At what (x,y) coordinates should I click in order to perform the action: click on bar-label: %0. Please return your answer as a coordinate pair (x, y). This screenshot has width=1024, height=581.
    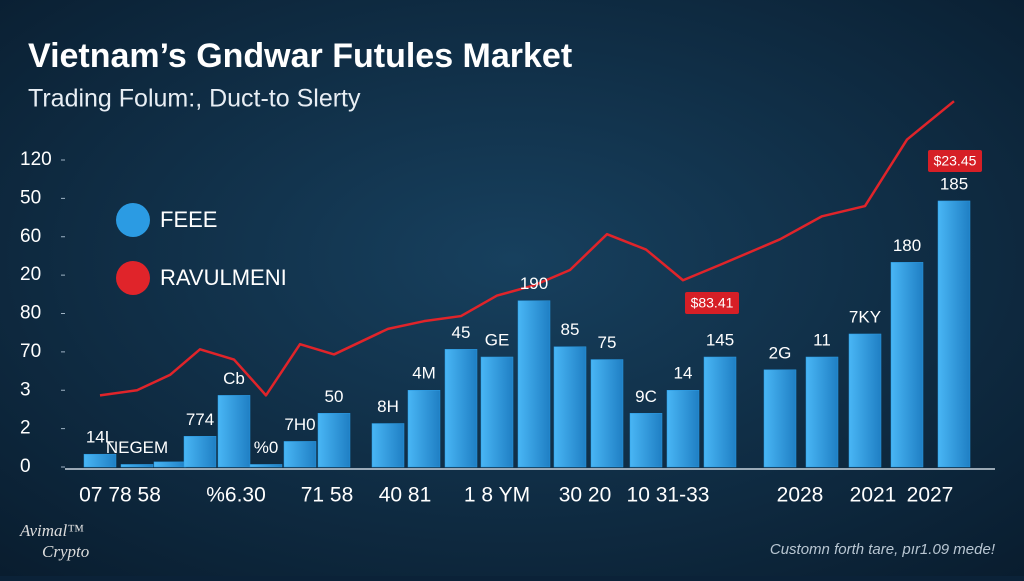
    Looking at the image, I should click on (266, 447).